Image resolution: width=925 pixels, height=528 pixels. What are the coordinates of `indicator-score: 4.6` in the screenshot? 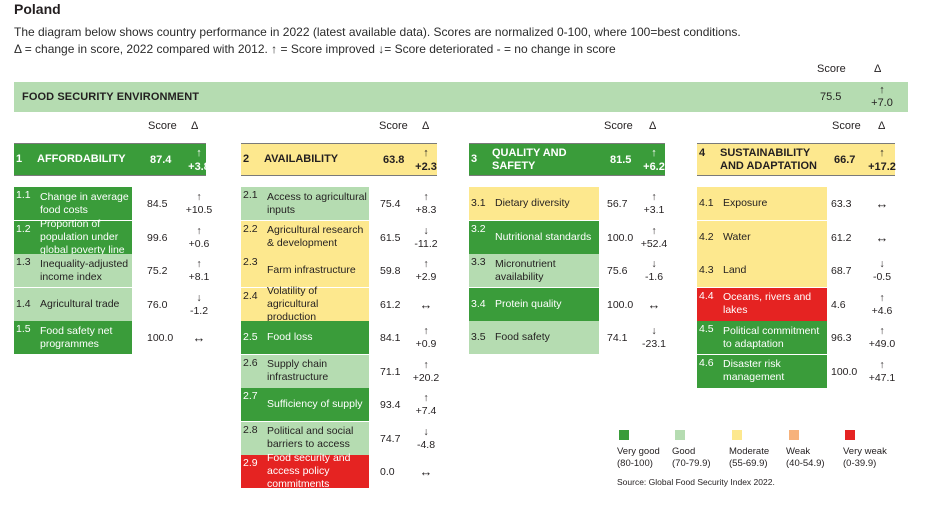 It's located at (838, 304).